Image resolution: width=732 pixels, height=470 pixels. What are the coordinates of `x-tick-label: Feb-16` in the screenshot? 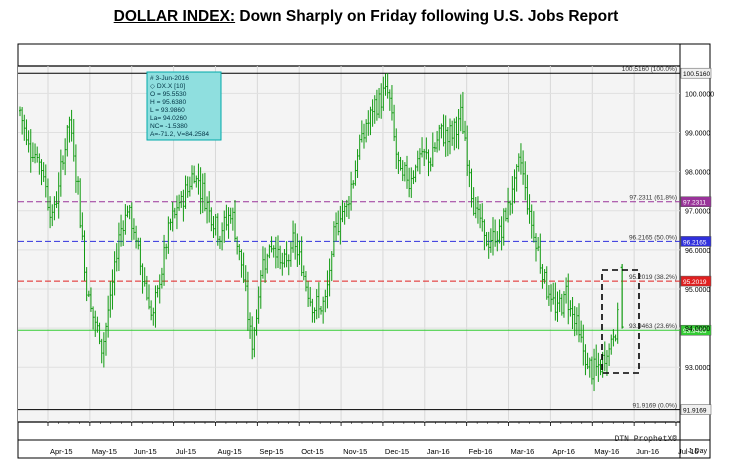 It's located at (481, 451).